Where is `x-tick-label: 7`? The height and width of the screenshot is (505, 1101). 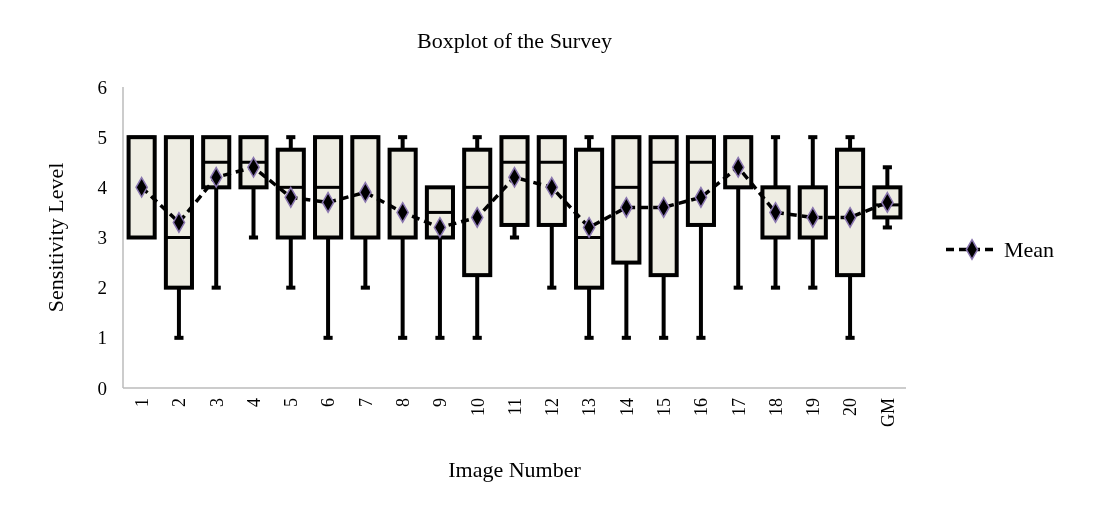
x-tick-label: 7 is located at coordinates (365, 402).